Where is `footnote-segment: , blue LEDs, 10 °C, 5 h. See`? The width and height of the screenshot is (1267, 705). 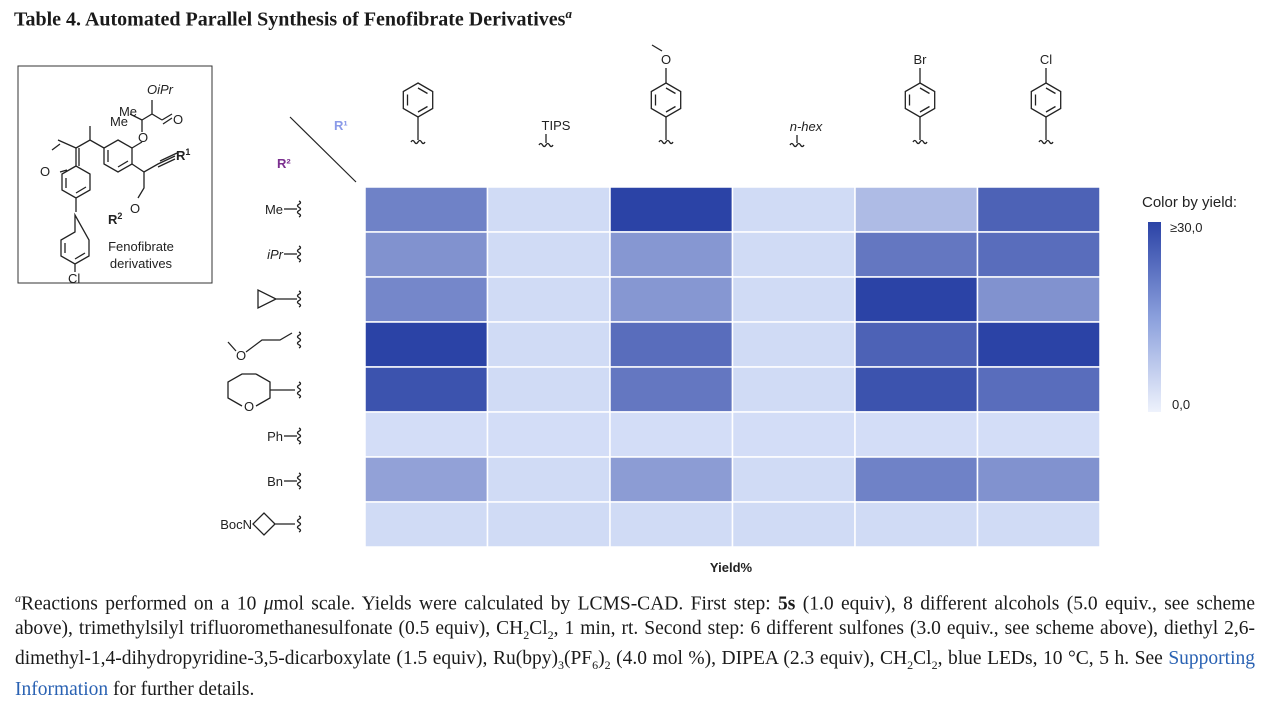 footnote-segment: , blue LEDs, 10 °C, 5 h. See is located at coordinates (1053, 659).